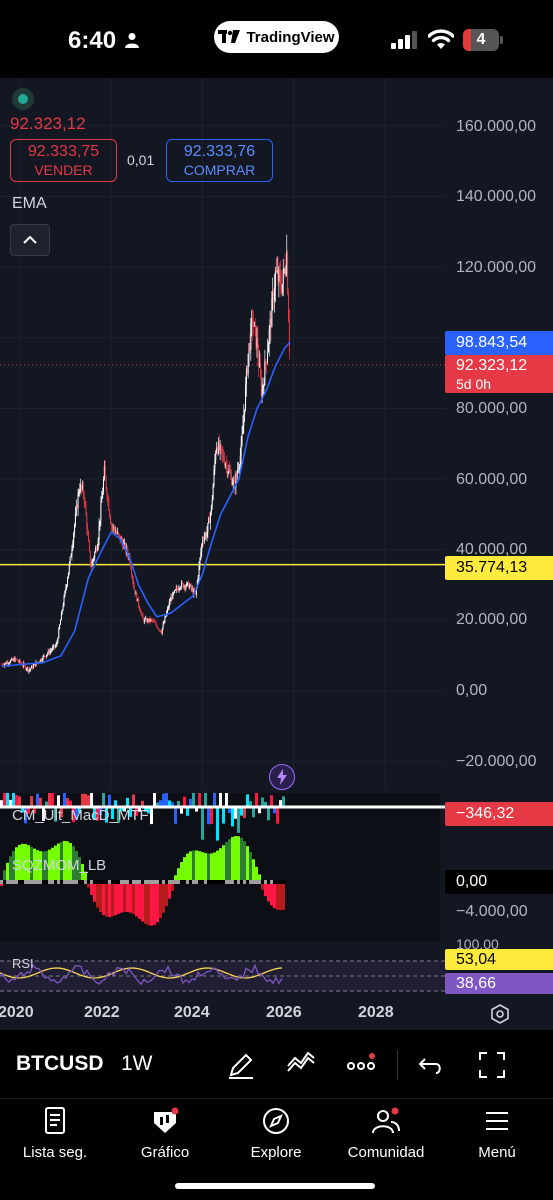  What do you see at coordinates (229, 36) in the screenshot?
I see `tradingview-logo-icon` at bounding box center [229, 36].